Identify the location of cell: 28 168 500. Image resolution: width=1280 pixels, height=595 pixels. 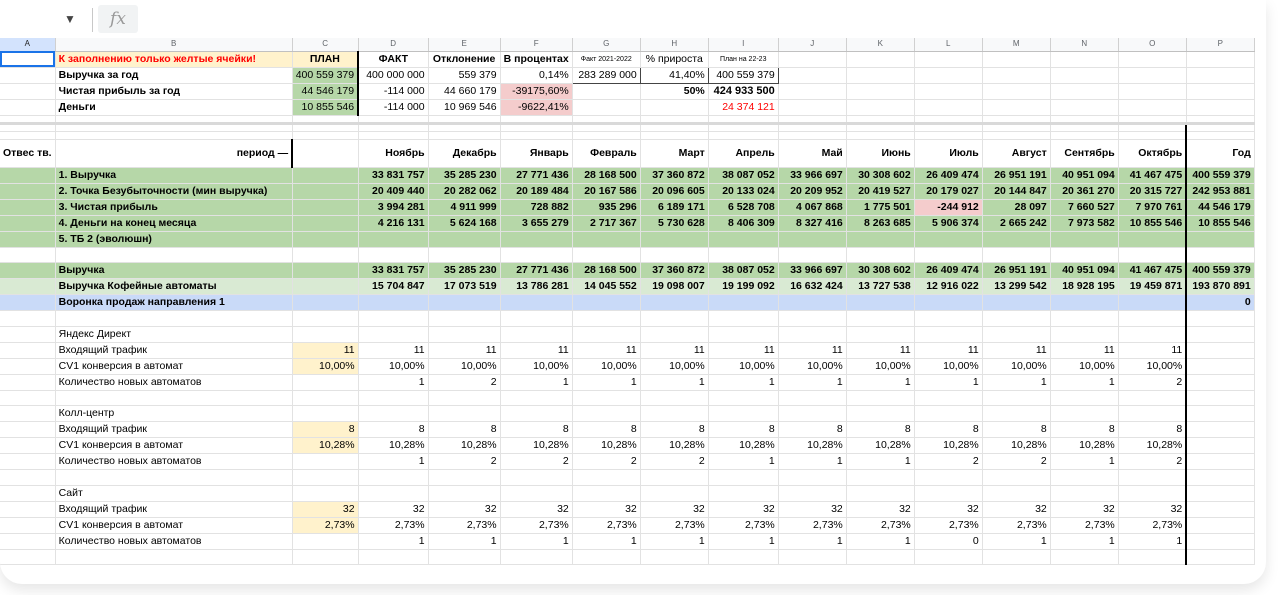
(606, 175).